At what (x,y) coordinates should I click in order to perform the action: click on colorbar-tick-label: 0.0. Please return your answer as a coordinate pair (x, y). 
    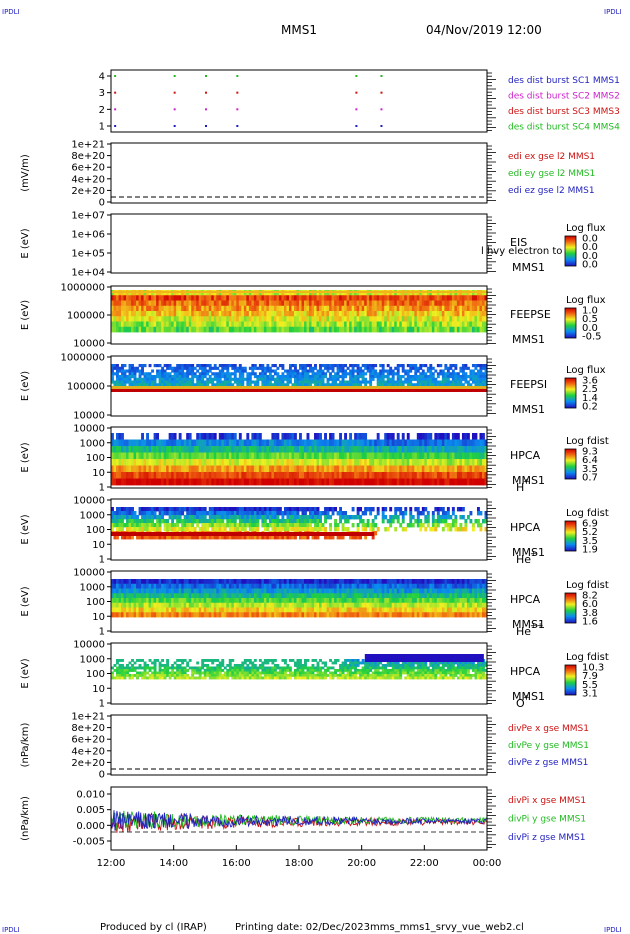
    Looking at the image, I should click on (590, 247).